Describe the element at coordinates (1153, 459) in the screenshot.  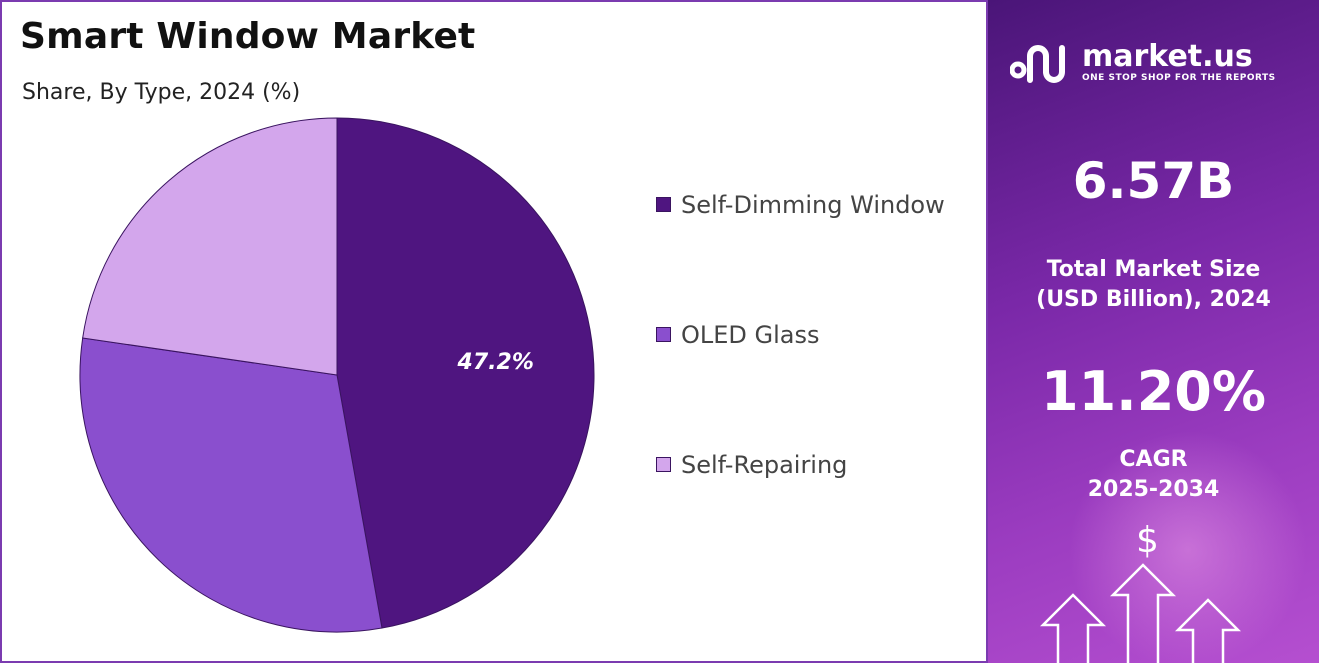
I see `cagr-label-line1: CAGR` at that location.